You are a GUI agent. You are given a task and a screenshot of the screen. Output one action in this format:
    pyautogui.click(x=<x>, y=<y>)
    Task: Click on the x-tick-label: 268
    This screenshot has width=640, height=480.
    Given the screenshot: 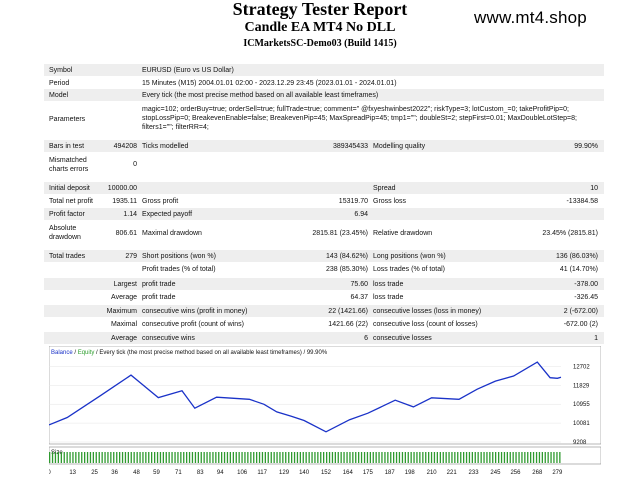 What is the action you would take?
    pyautogui.click(x=537, y=473)
    